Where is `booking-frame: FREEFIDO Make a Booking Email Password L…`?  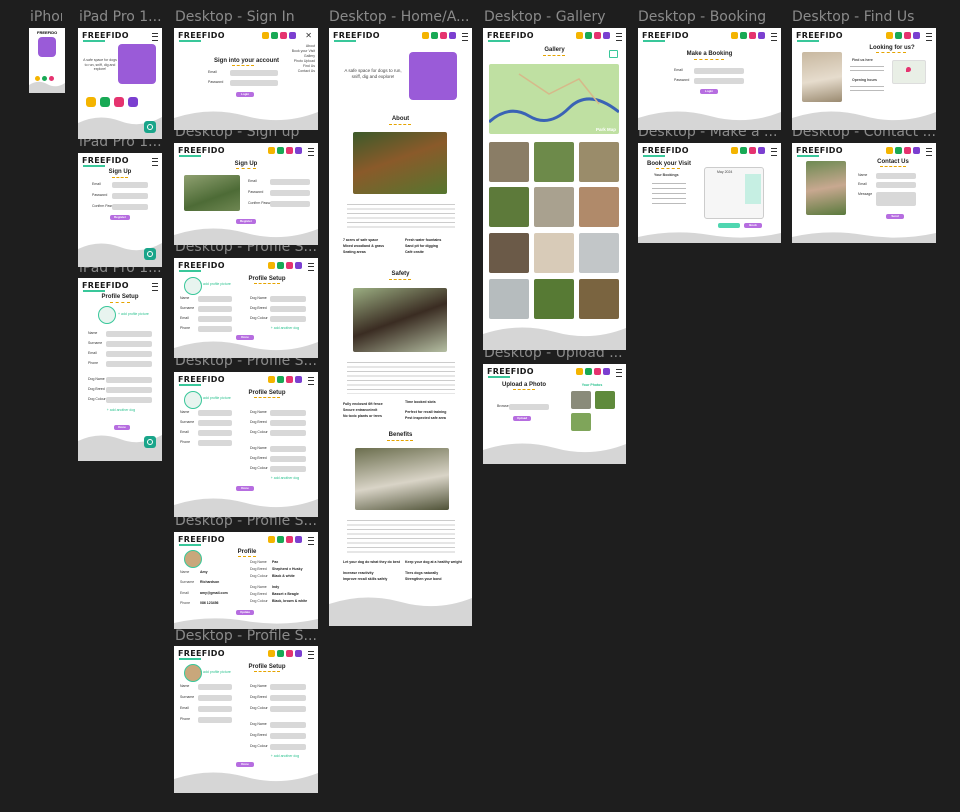
booking-frame: FREEFIDO Make a Booking Email Password L… is located at coordinates (709, 79).